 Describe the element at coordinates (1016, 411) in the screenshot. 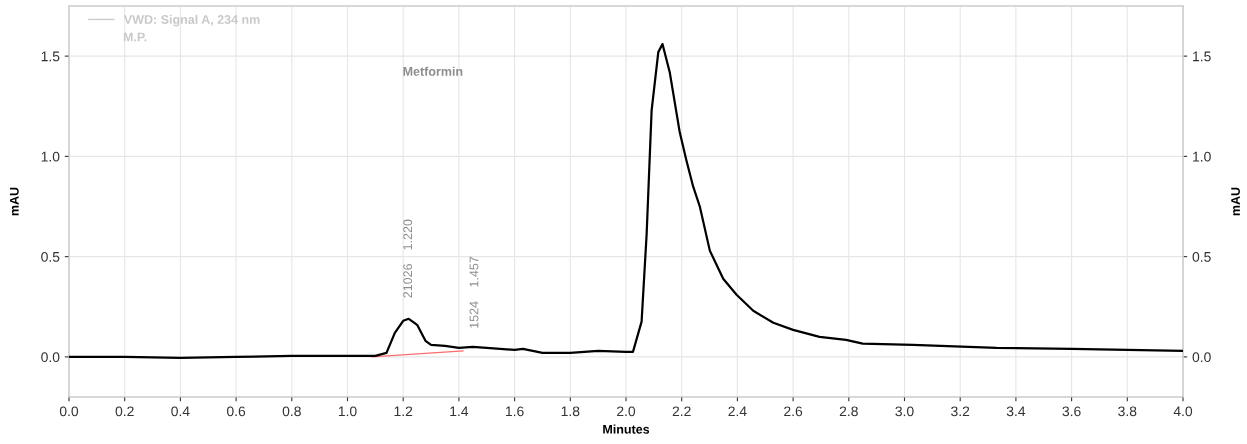

I see `x-tick-label: 3.4` at that location.